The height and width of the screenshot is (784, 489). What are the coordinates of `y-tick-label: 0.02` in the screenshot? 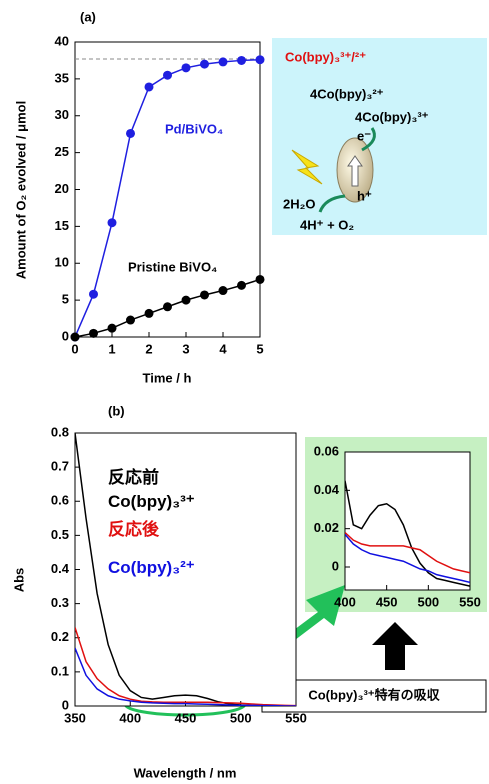 It's located at (326, 527).